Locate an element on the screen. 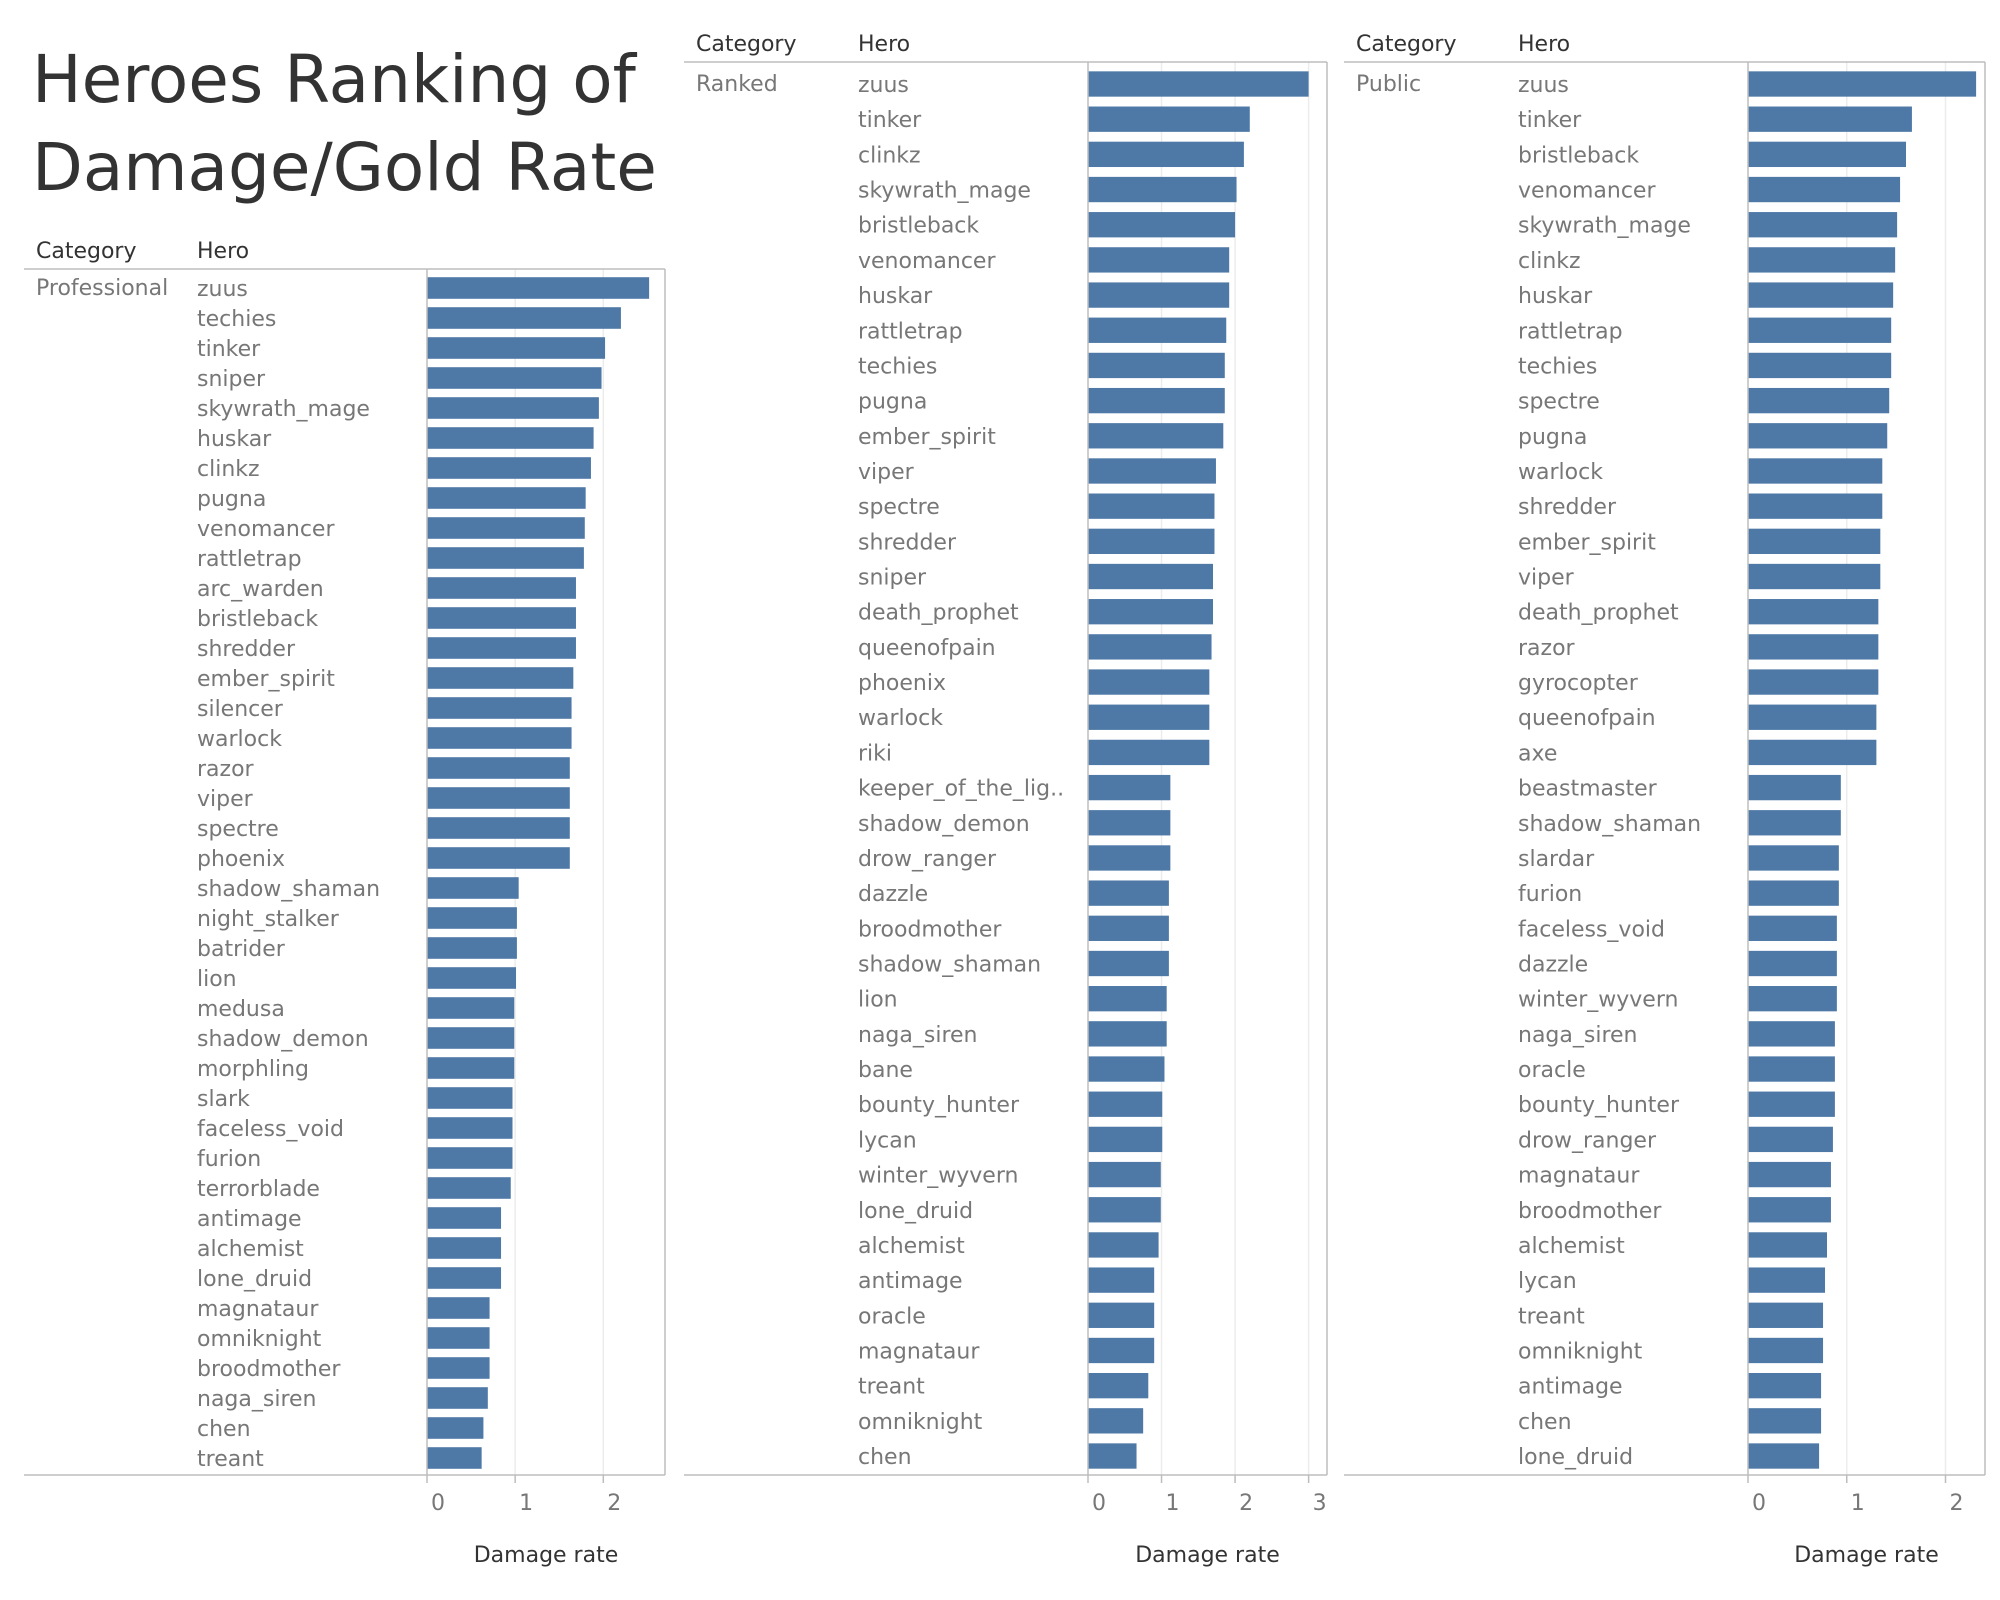  hero-label: oracle is located at coordinates (1552, 1070).